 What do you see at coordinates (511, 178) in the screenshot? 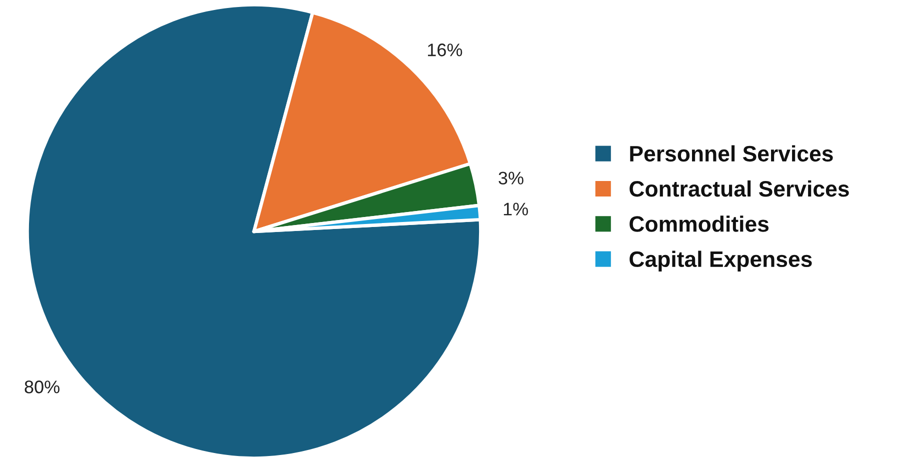
I see `data-label: 3%` at bounding box center [511, 178].